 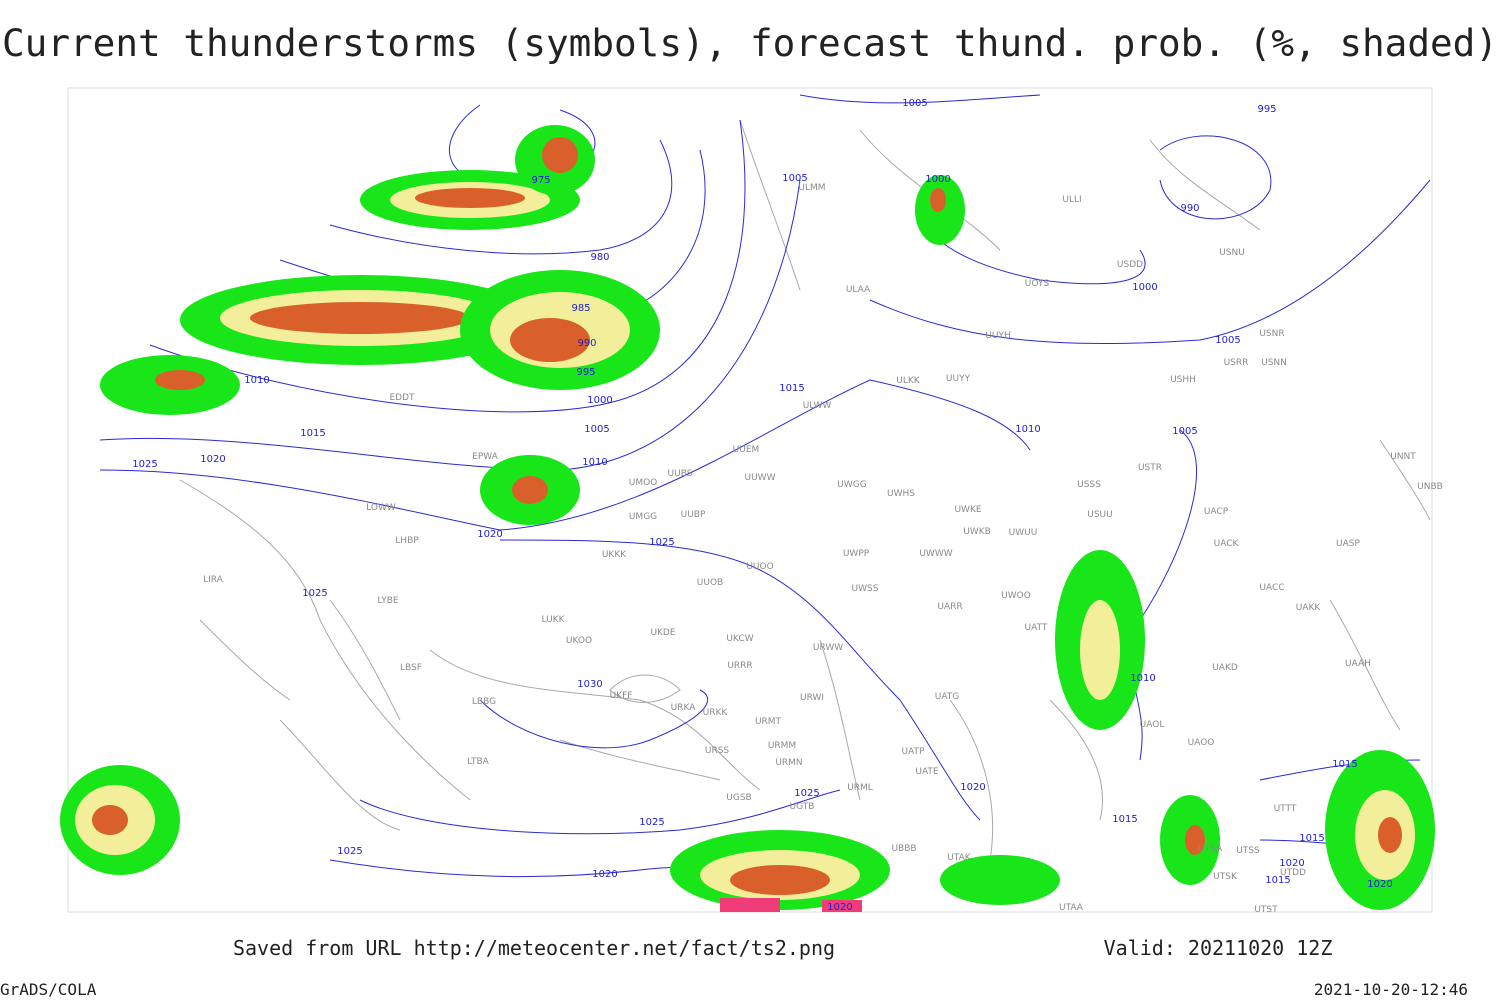 What do you see at coordinates (788, 763) in the screenshot?
I see `station-label: URMN` at bounding box center [788, 763].